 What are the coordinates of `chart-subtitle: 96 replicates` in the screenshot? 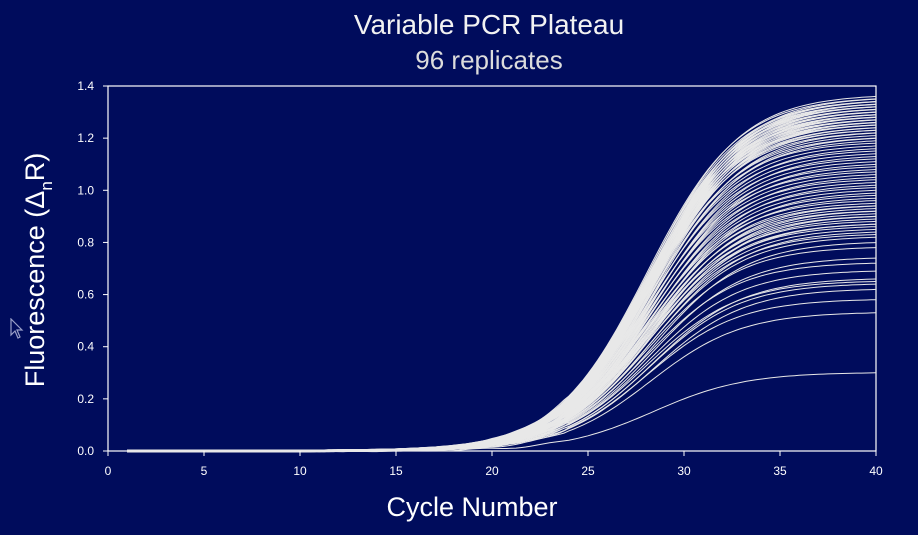 It's located at (488, 60).